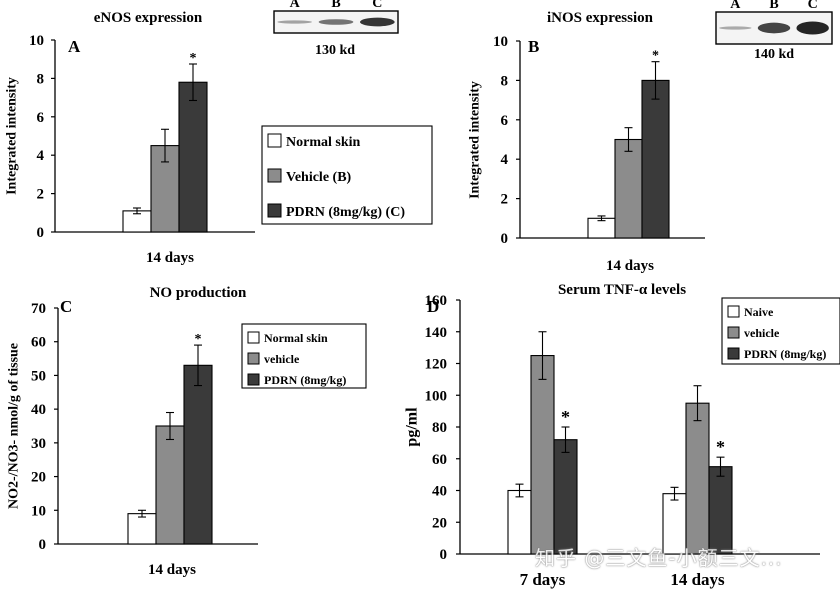  I want to click on legend-c-label: PDRN (8mg/kg), so click(305, 380).